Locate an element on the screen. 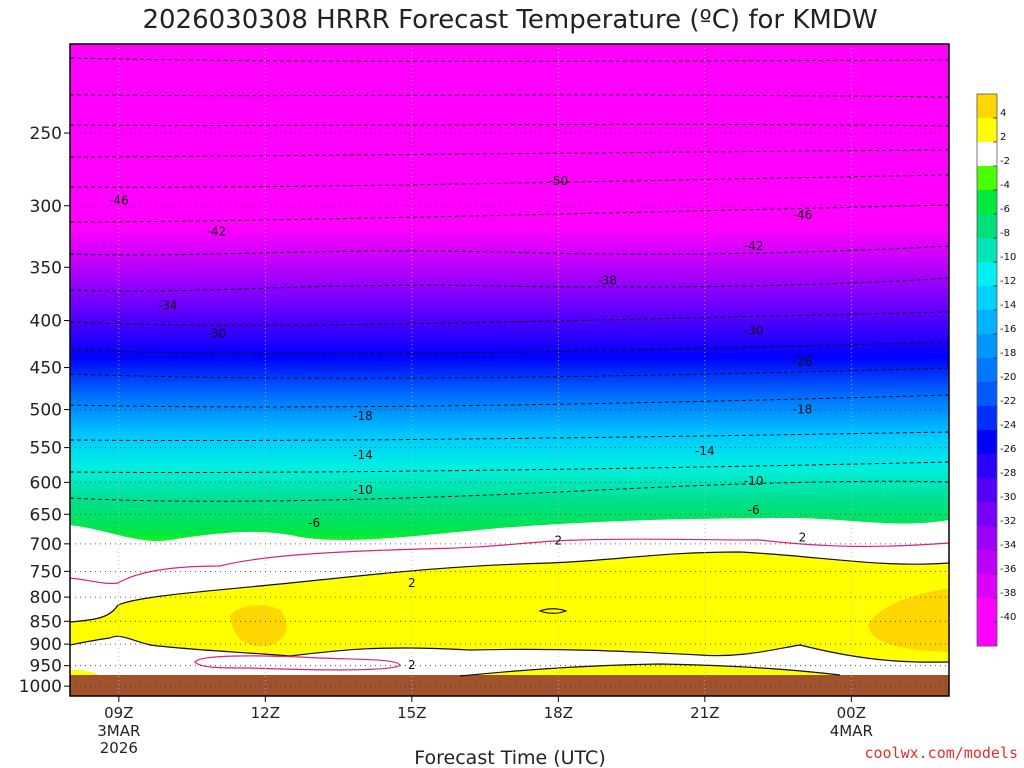 Image resolution: width=1024 pixels, height=768 pixels. y-tick-label: 350 is located at coordinates (46, 268).